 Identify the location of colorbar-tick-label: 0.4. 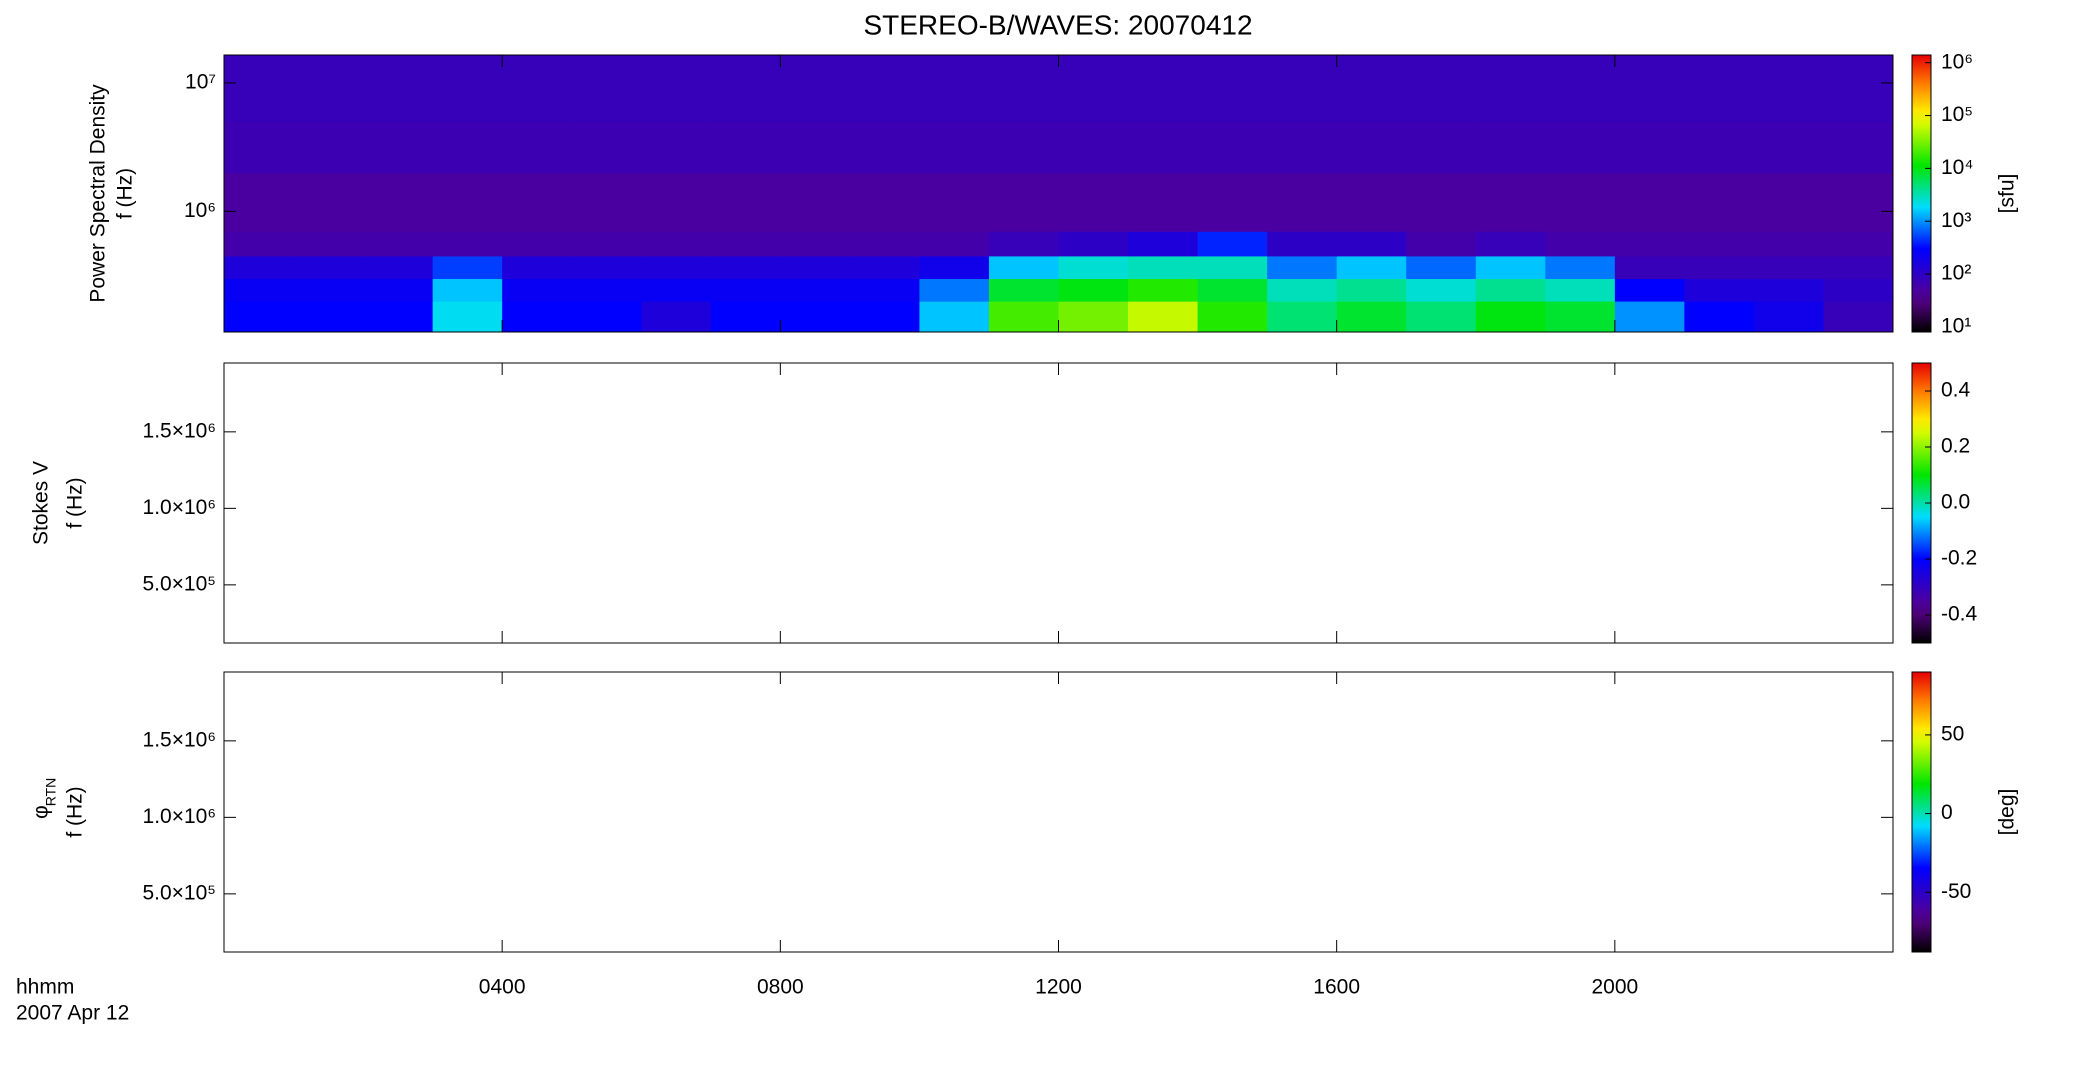
(1956, 390).